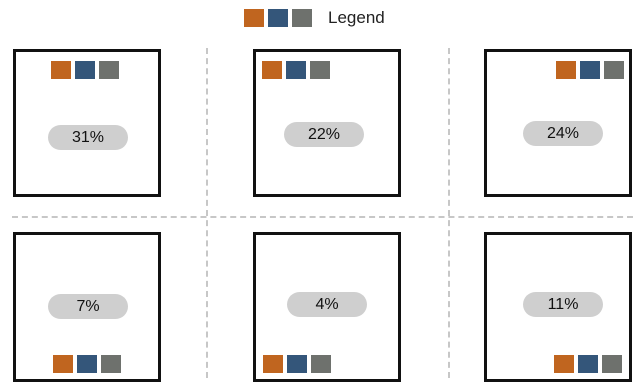 The image size is (633, 382). I want to click on percent-badge: 31%, so click(88, 137).